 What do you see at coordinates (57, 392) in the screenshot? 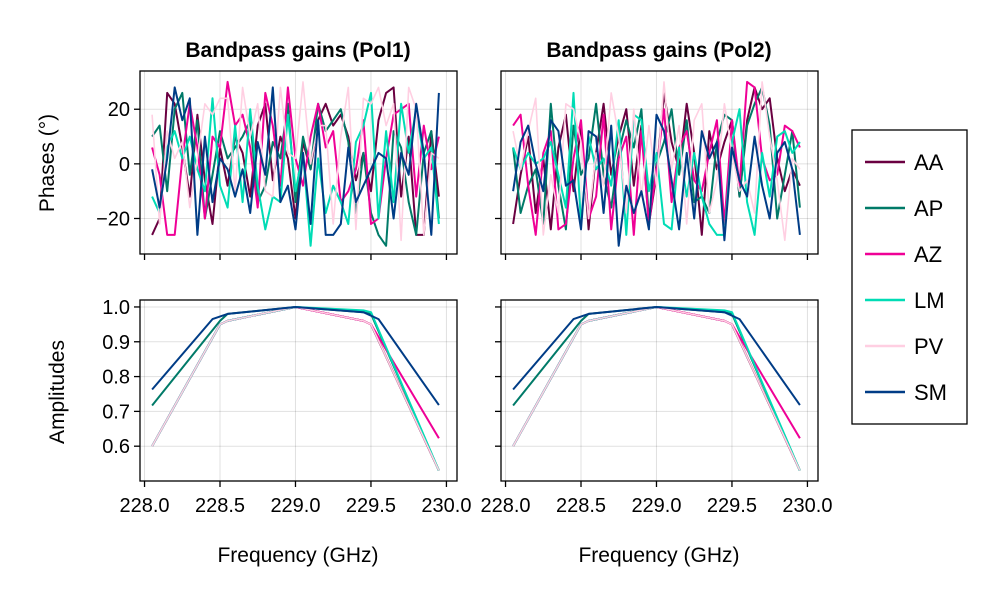
I see `y-axis-label-amplitudes: Amplitudes` at bounding box center [57, 392].